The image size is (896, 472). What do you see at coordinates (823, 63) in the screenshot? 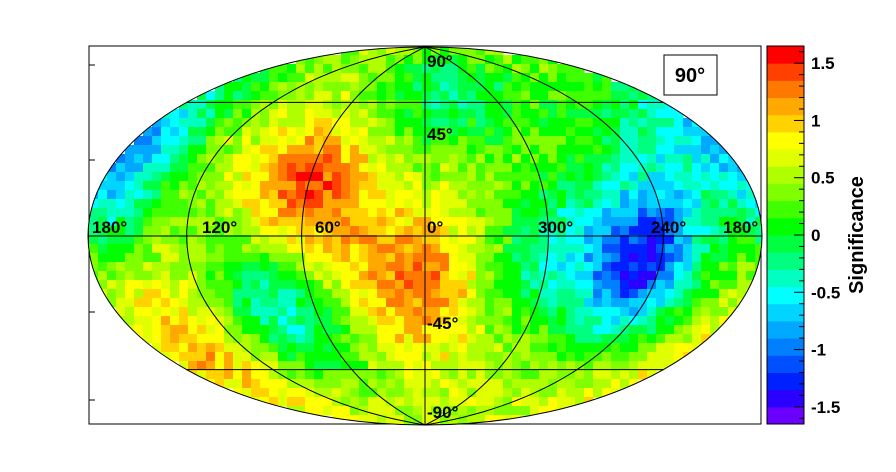
I see `colorbar-tick-label: 1.5` at bounding box center [823, 63].